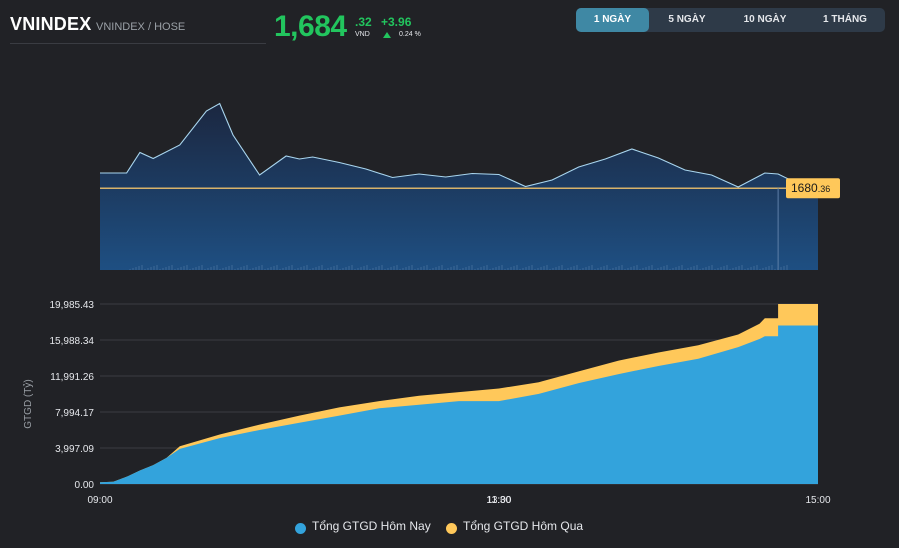  What do you see at coordinates (371, 526) in the screenshot?
I see `legend-today-label: Tổng GTGD Hôm Nay` at bounding box center [371, 526].